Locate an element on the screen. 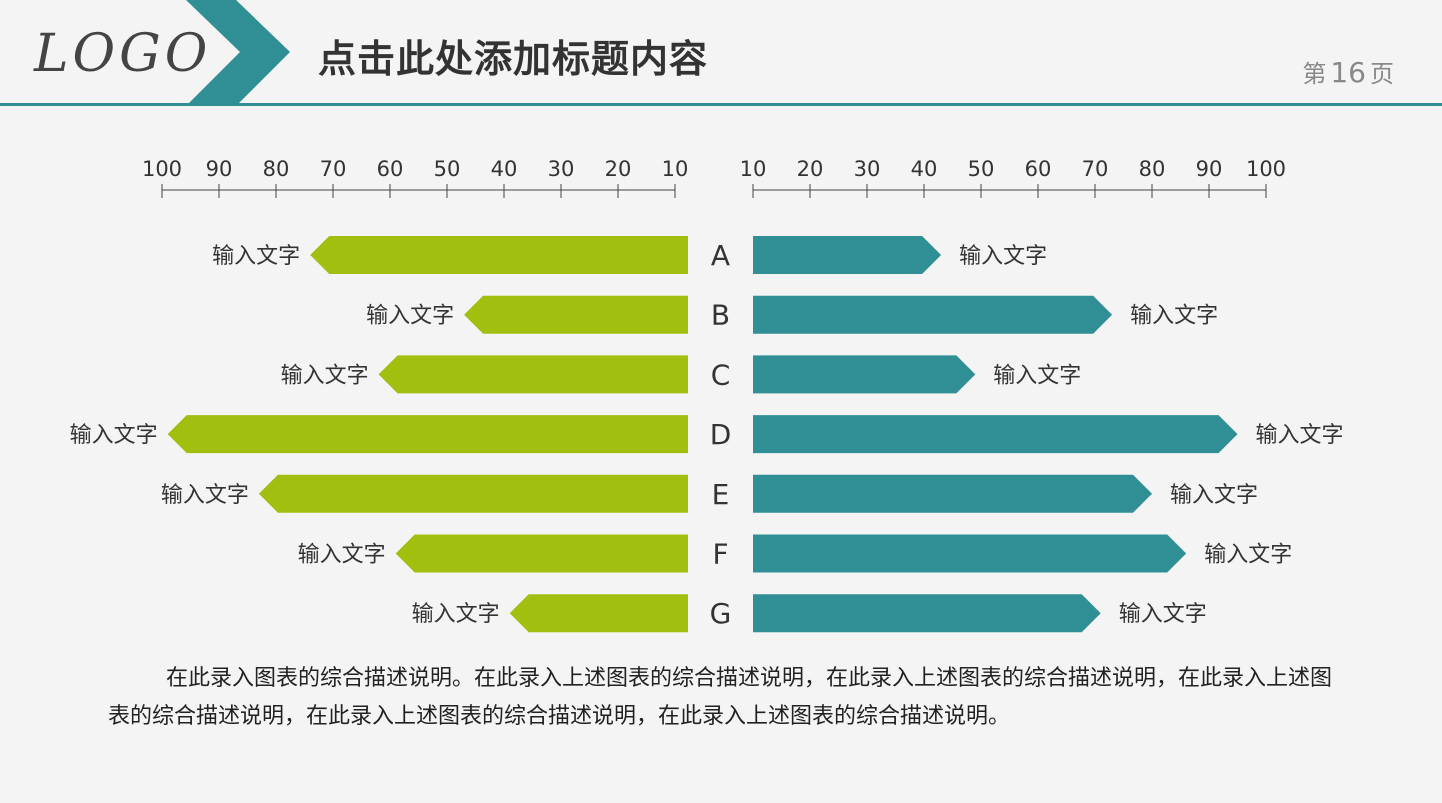 This screenshot has height=803, width=1442. right-axis-tick-label: 30 is located at coordinates (867, 169).